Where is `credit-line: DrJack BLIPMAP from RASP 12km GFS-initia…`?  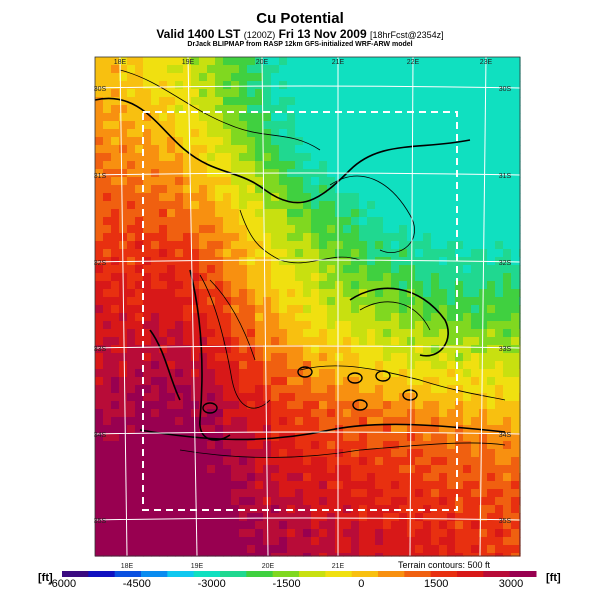
credit-line: DrJack BLIPMAP from RASP 12km GFS-initia… is located at coordinates (300, 44).